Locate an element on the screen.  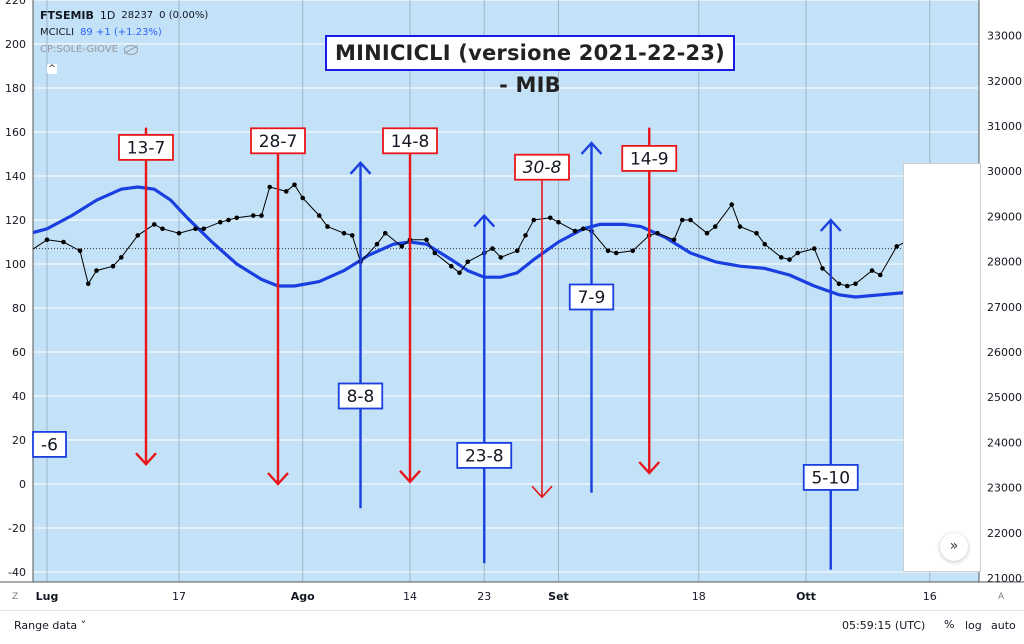
marker-label: 30-8 is located at coordinates (542, 168).